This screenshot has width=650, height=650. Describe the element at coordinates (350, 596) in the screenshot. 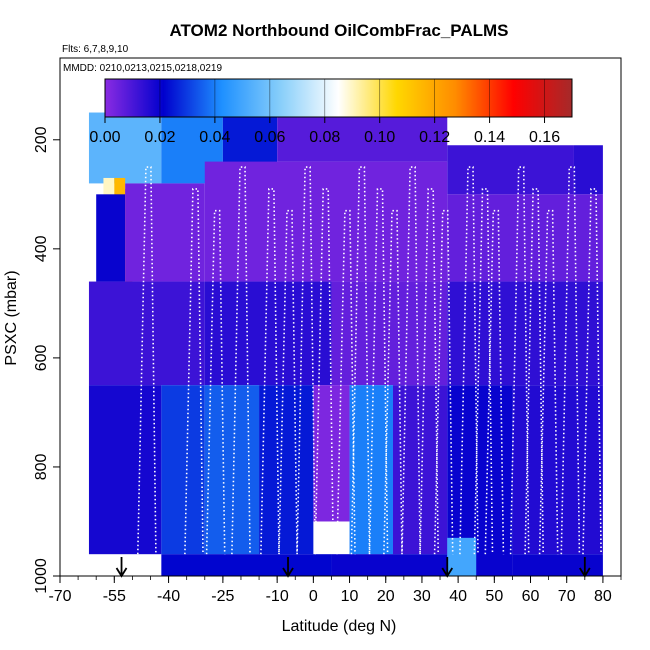

I see `x-tick-label: 10` at that location.